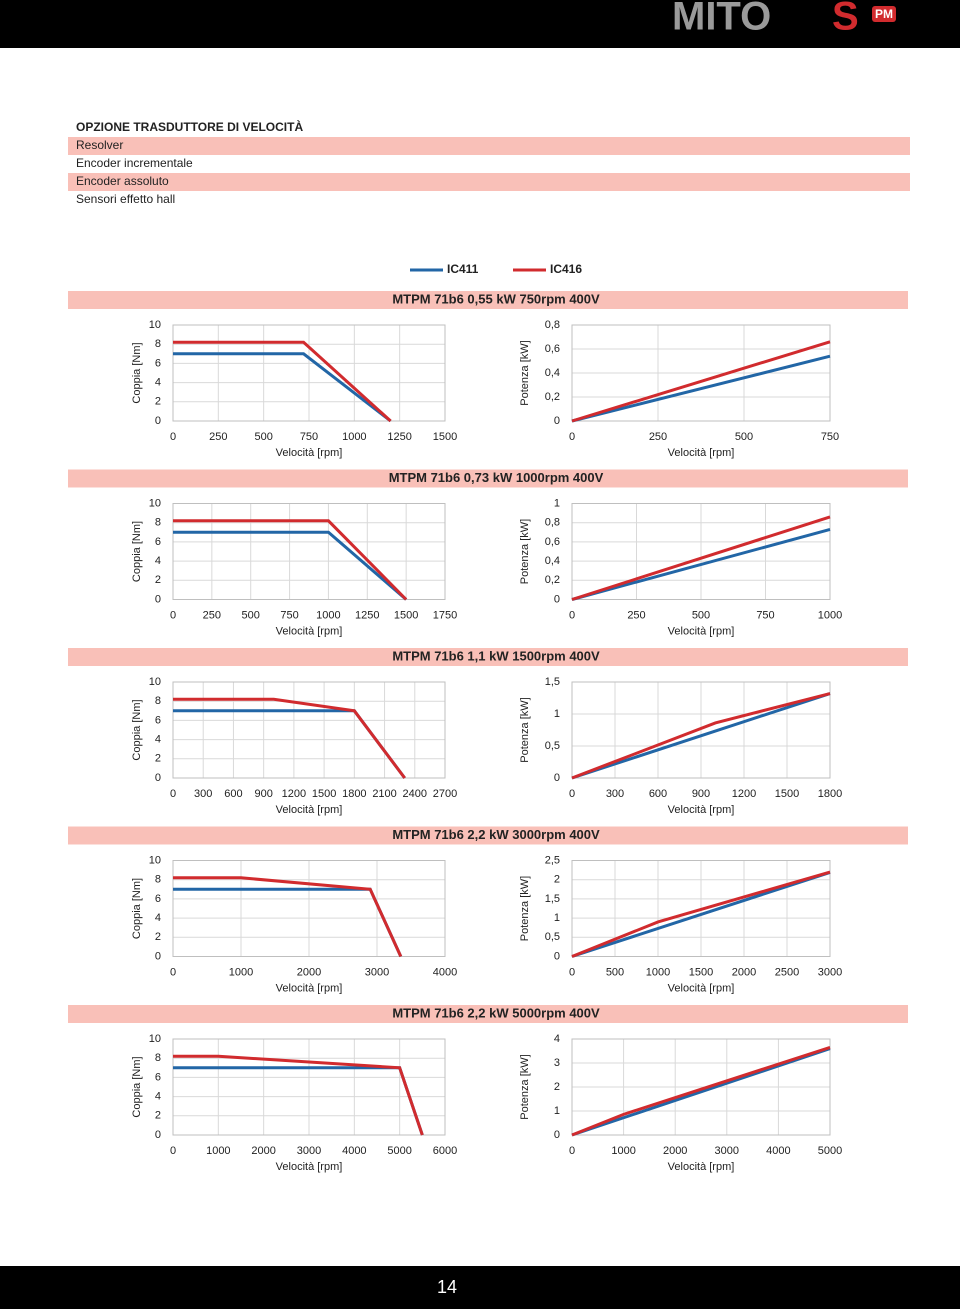 This screenshot has height=1309, width=960. Describe the element at coordinates (445, 615) in the screenshot. I see `x-tick-label: 1750` at that location.